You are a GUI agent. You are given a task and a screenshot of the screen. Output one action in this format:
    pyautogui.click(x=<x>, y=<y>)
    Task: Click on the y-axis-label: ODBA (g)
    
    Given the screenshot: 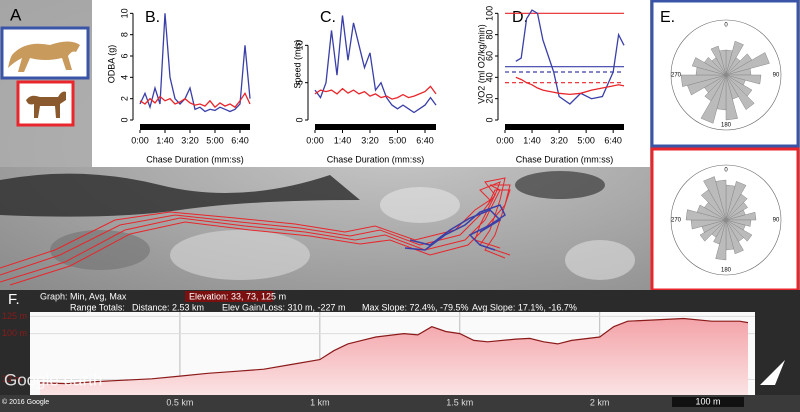 What is the action you would take?
    pyautogui.click(x=111, y=64)
    